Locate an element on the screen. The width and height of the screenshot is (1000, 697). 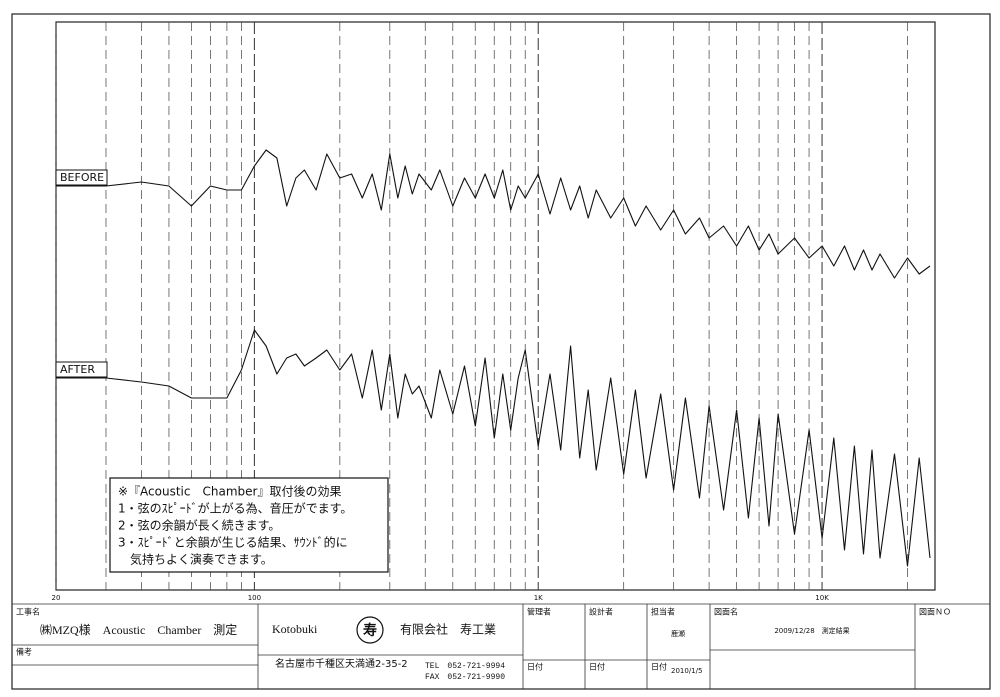
remarks-label: 備考 is located at coordinates (24, 652).